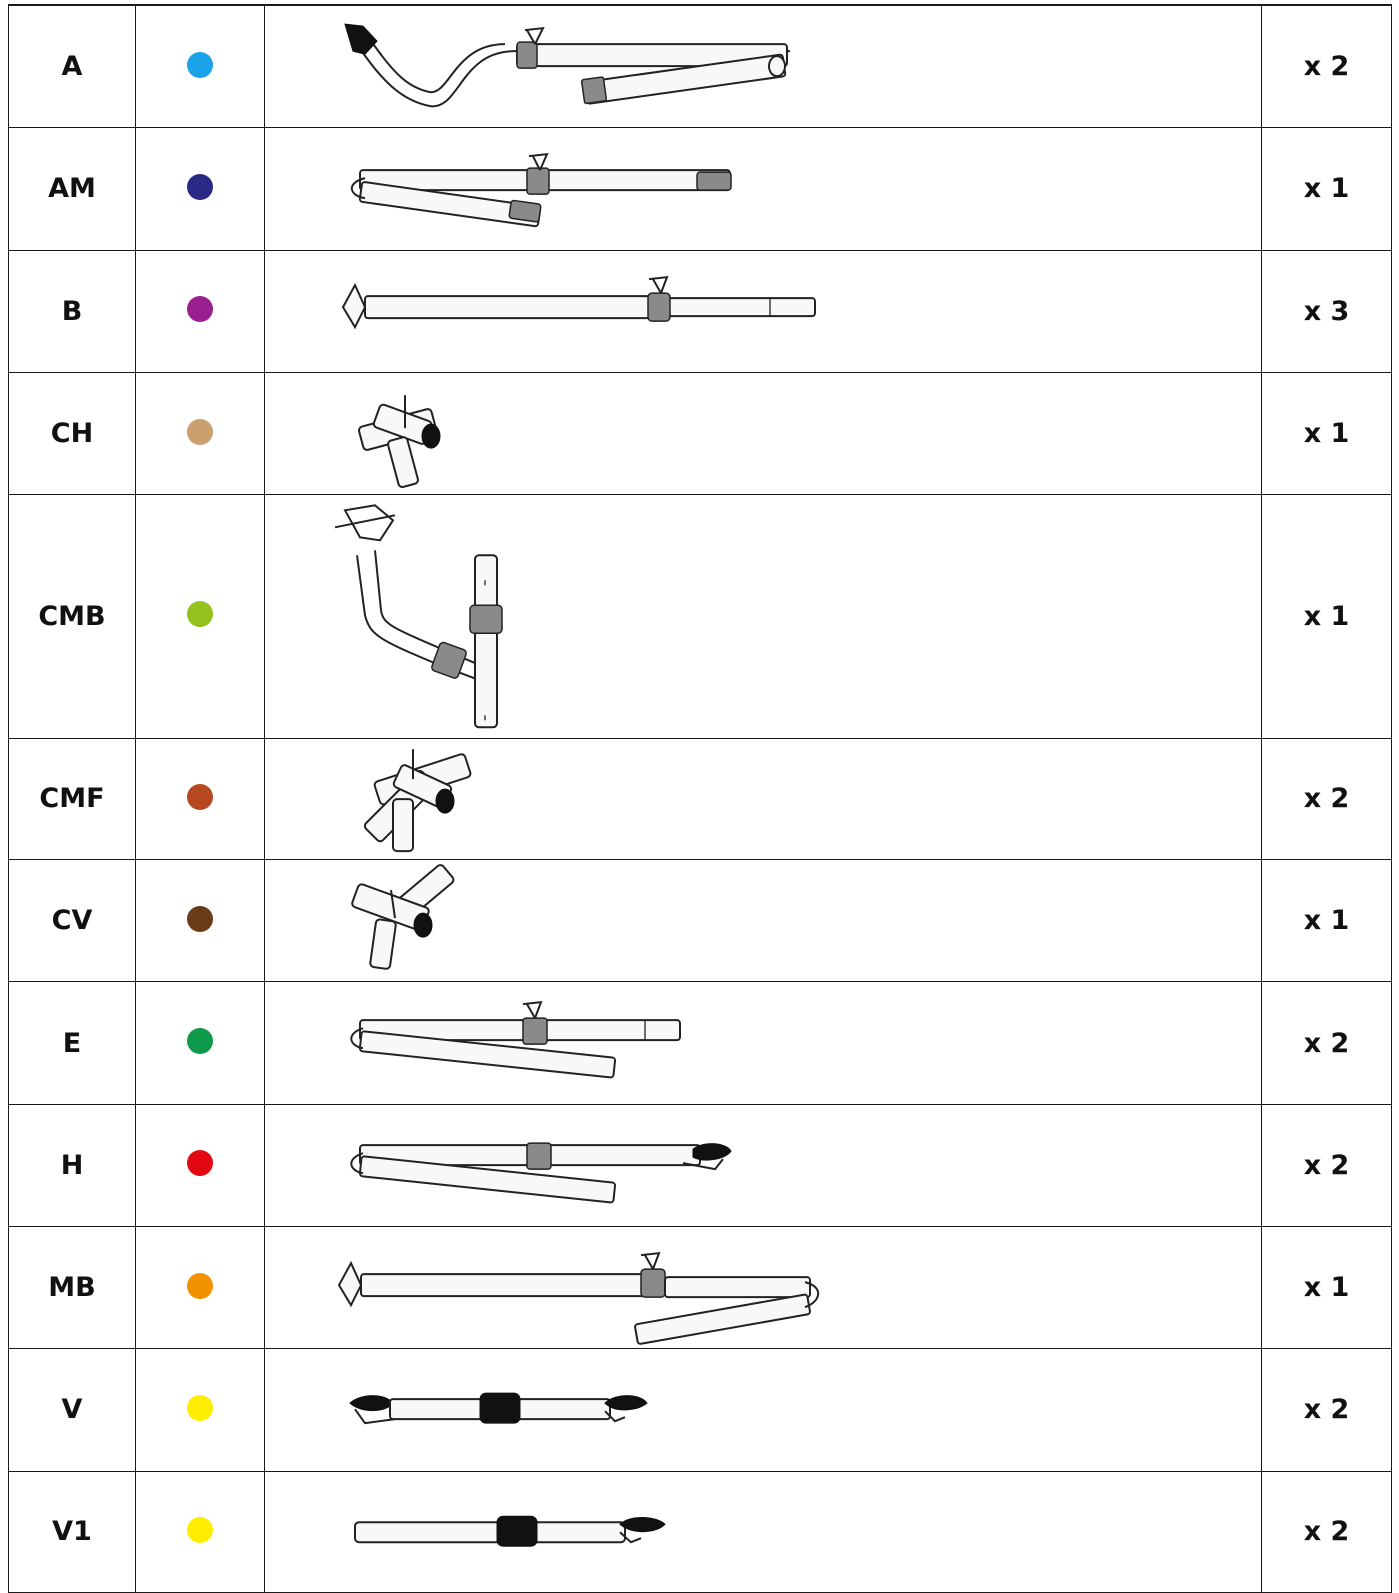  I want to click on part-row-ch: CH x 1, so click(700, 433).